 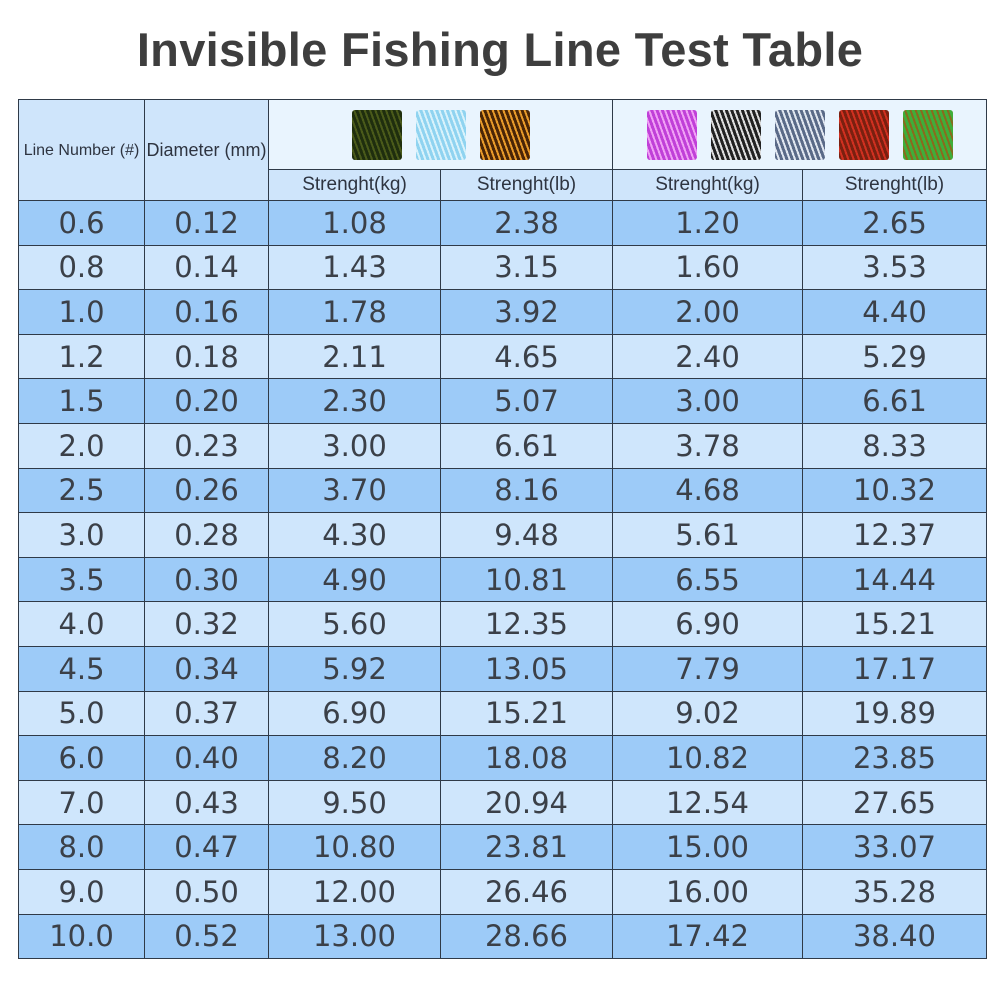 What do you see at coordinates (894, 535) in the screenshot?
I see `cell-strength-lb-2: 12.37` at bounding box center [894, 535].